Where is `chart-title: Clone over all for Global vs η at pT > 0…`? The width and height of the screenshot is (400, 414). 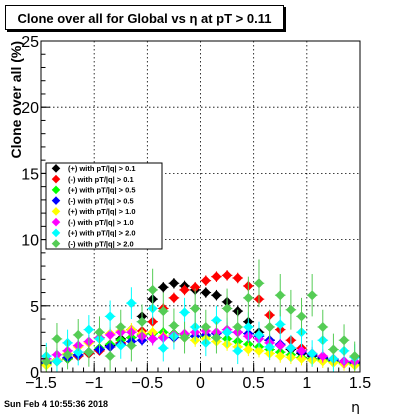 chart-title: Clone over all for Global vs η at pT > 0… is located at coordinates (144, 17).